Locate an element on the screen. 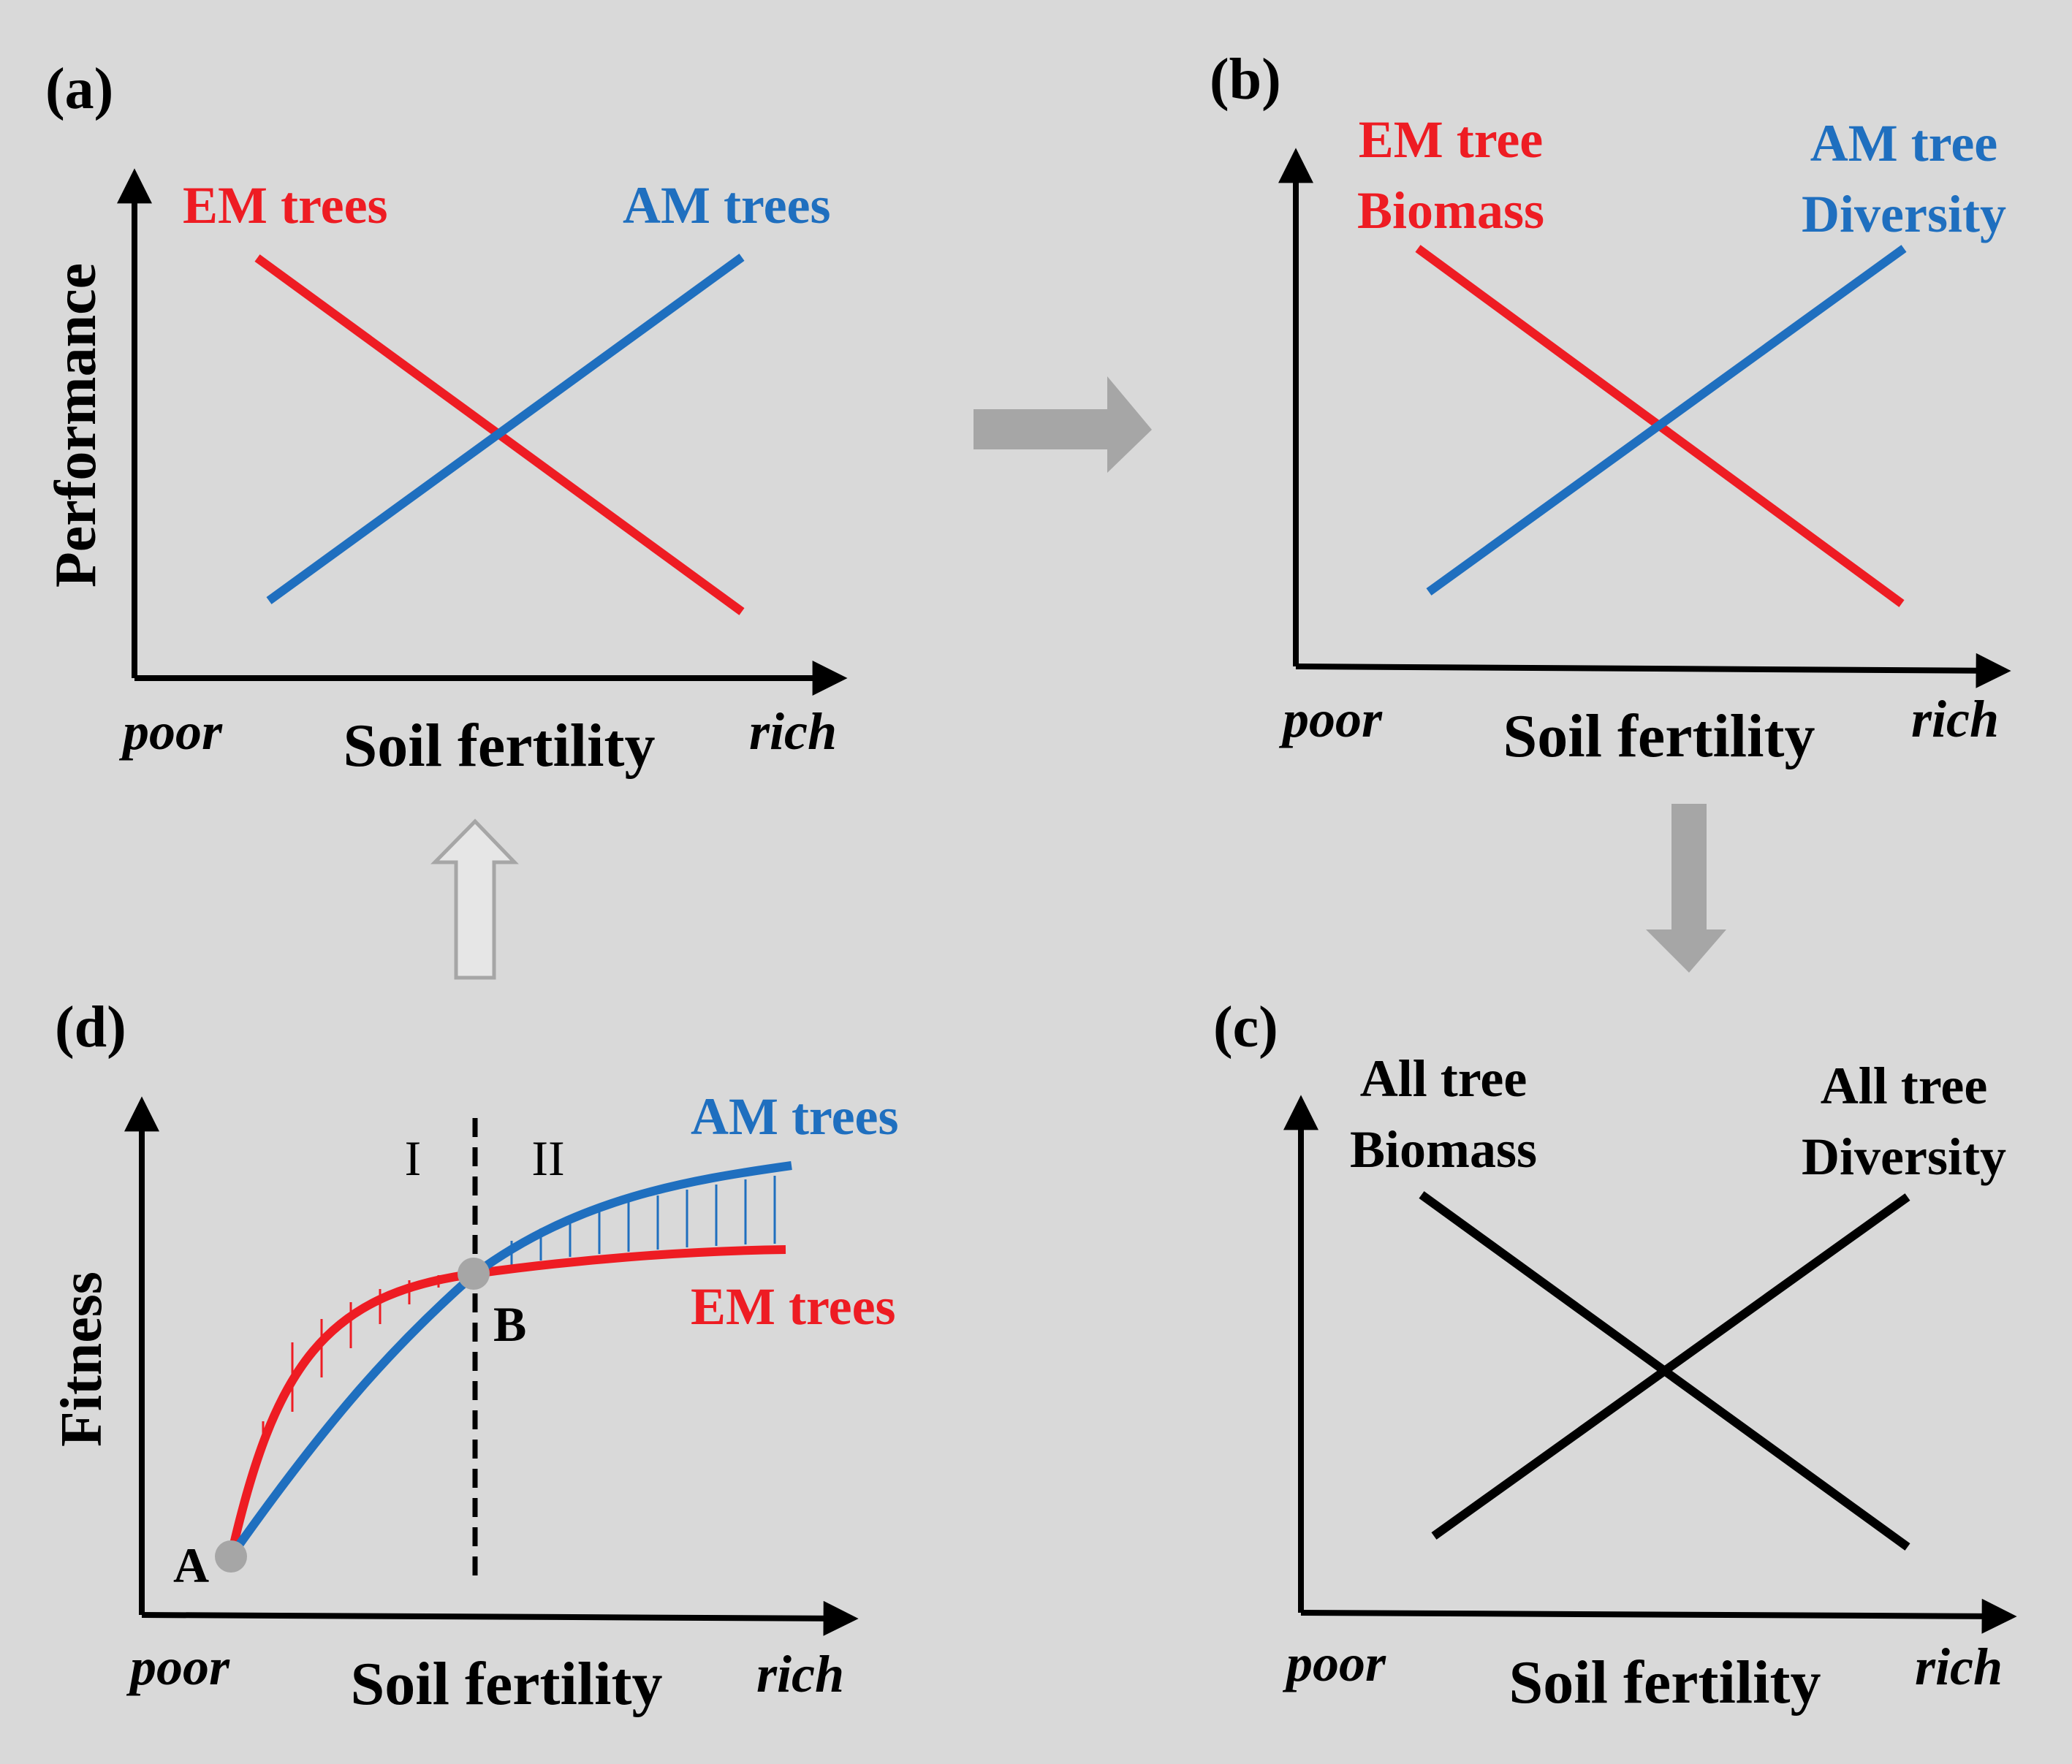 Image resolution: width=2072 pixels, height=1764 pixels. panel-a-x-high: rich is located at coordinates (793, 731).